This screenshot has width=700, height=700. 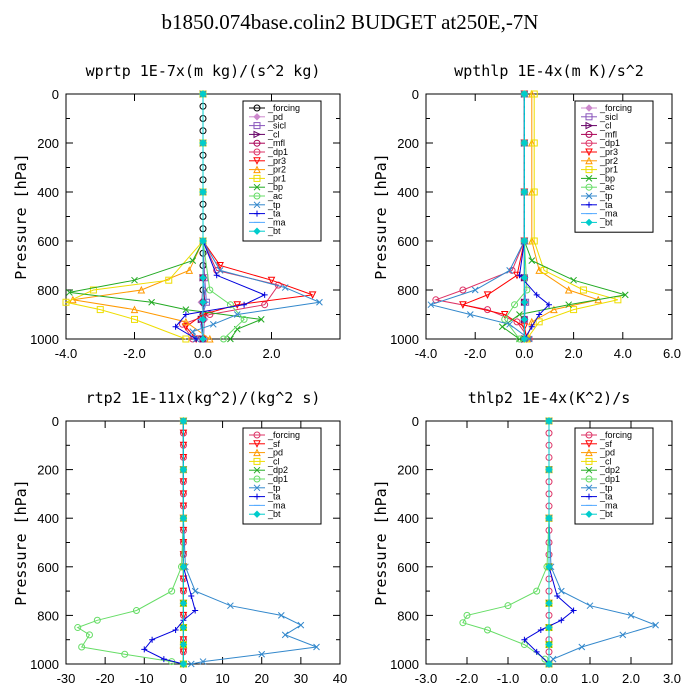 I want to click on legend-label: _ac, so click(x=607, y=187).